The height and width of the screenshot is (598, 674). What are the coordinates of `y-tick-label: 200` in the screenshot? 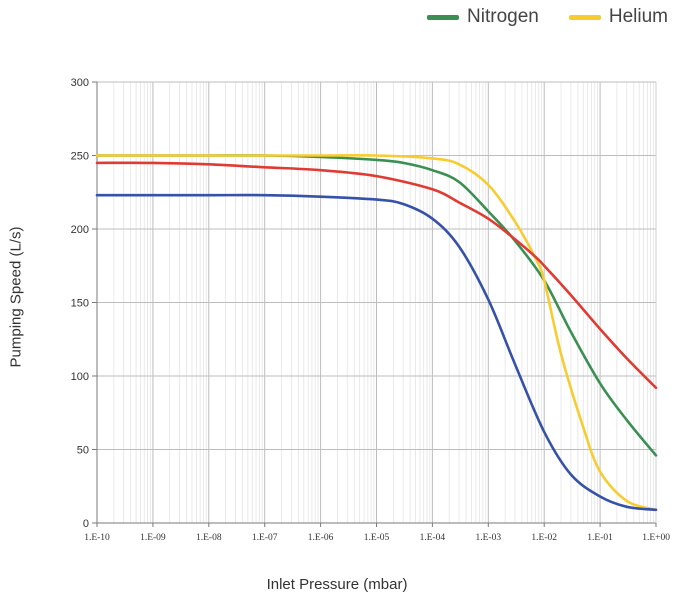 It's located at (80, 230).